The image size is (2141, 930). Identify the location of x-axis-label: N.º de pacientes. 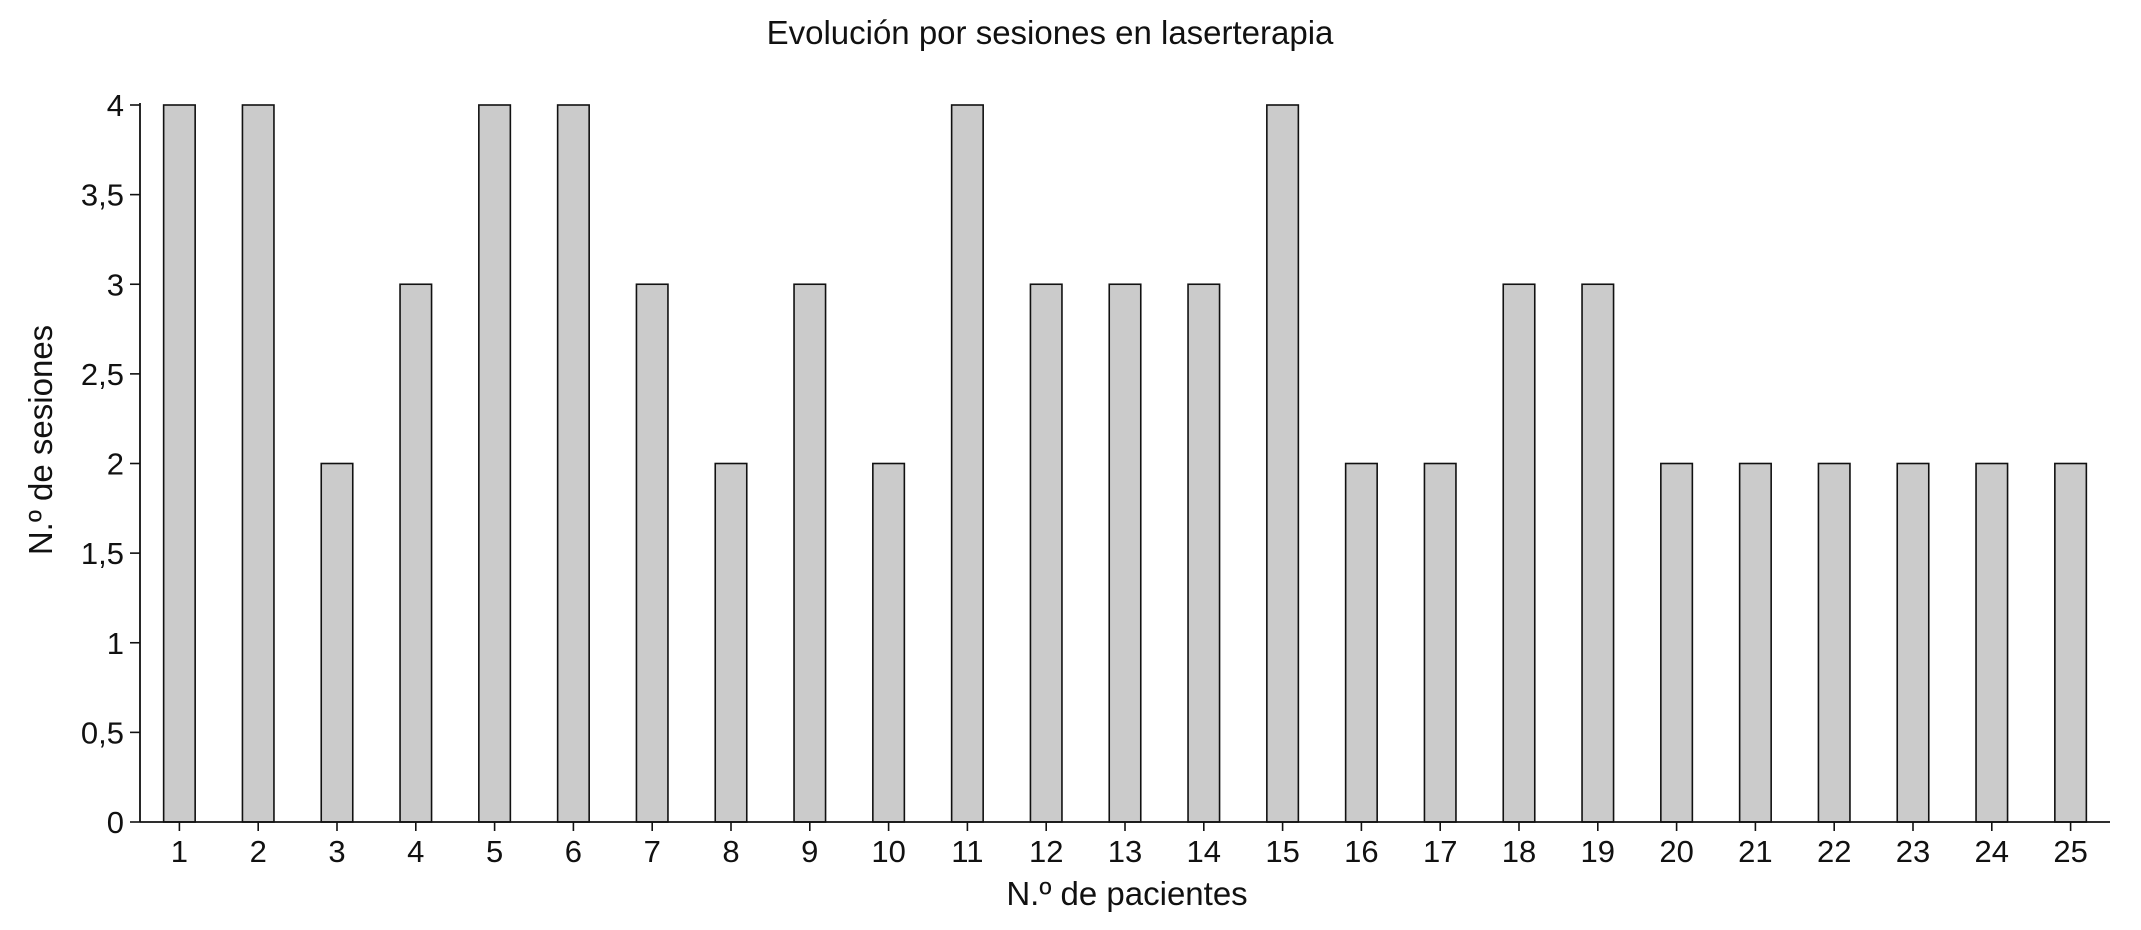
(1126, 893).